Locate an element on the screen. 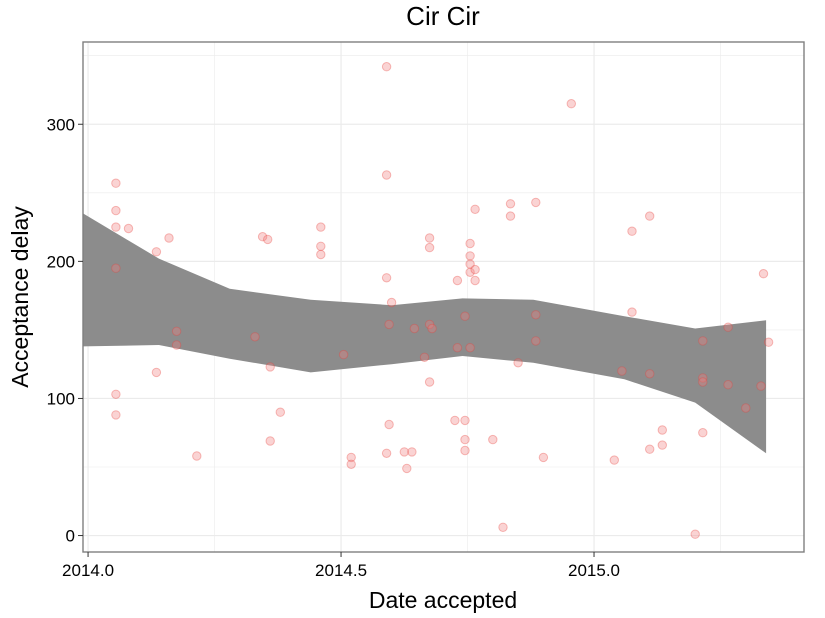  x-tick-label: 2014.0 is located at coordinates (88, 570).